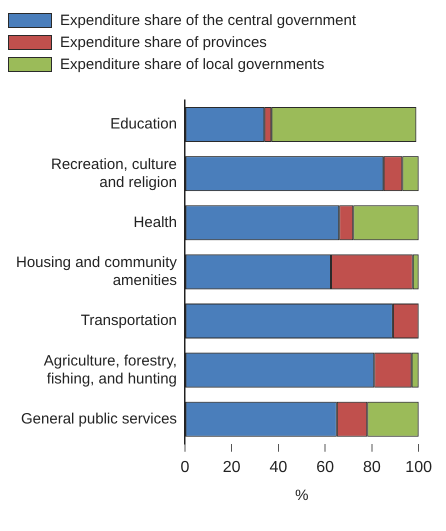 The height and width of the screenshot is (531, 446). What do you see at coordinates (143, 124) in the screenshot?
I see `y-tick-label: Education` at bounding box center [143, 124].